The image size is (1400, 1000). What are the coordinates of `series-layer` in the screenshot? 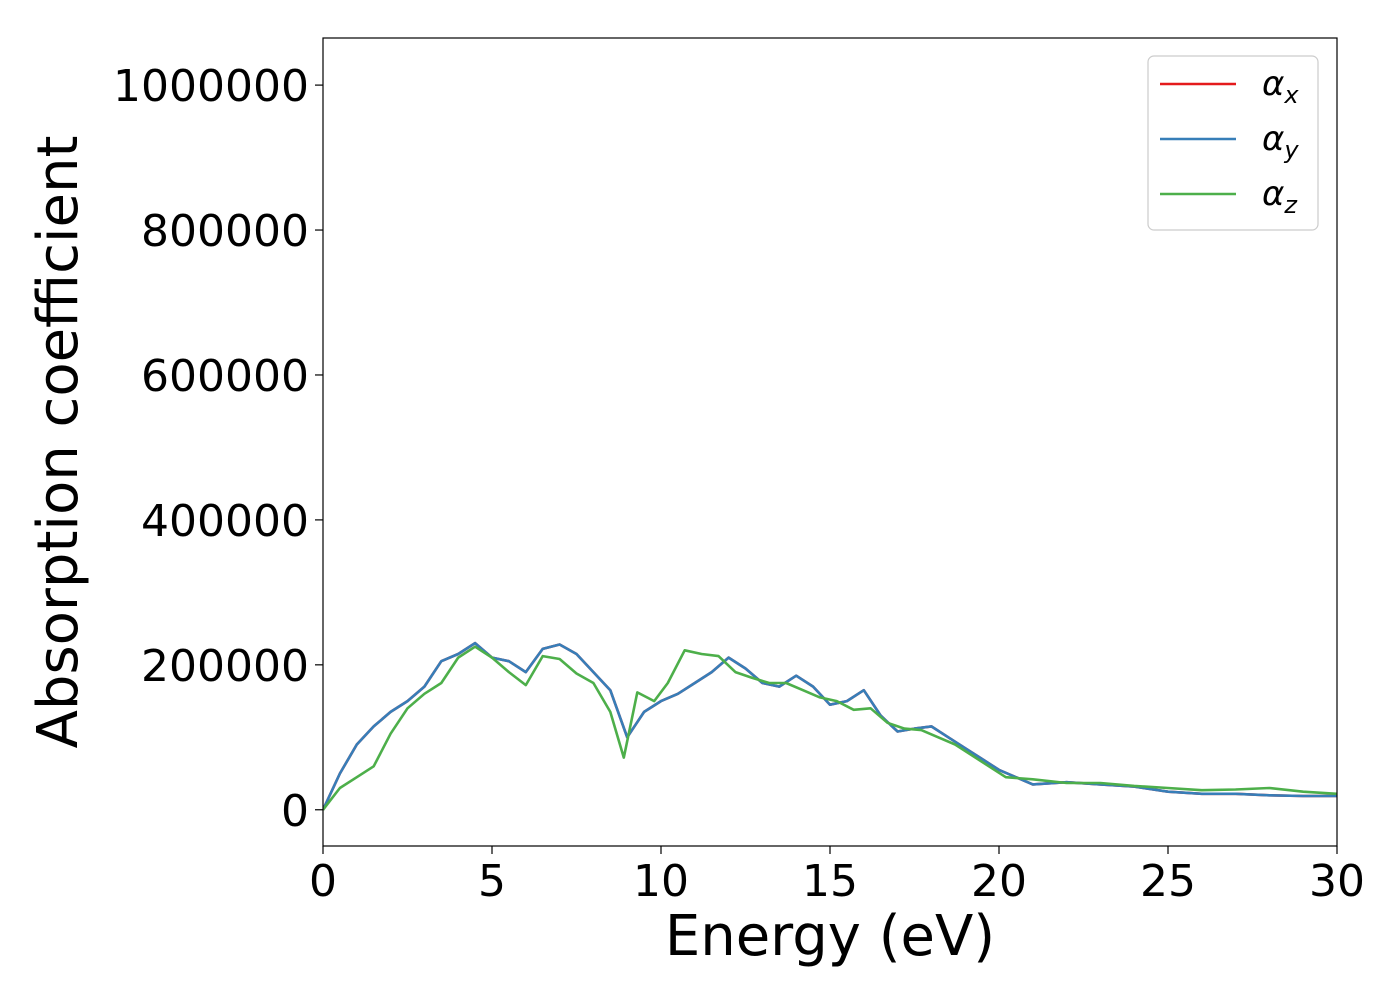 It's located at (830, 726).